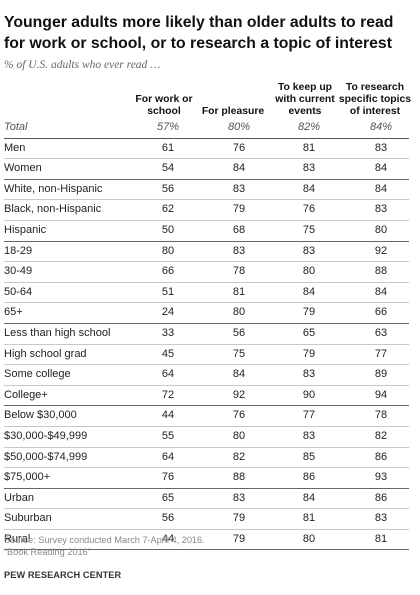  What do you see at coordinates (206, 252) in the screenshot?
I see `table-row: 18-29 80 83 83 92` at bounding box center [206, 252].